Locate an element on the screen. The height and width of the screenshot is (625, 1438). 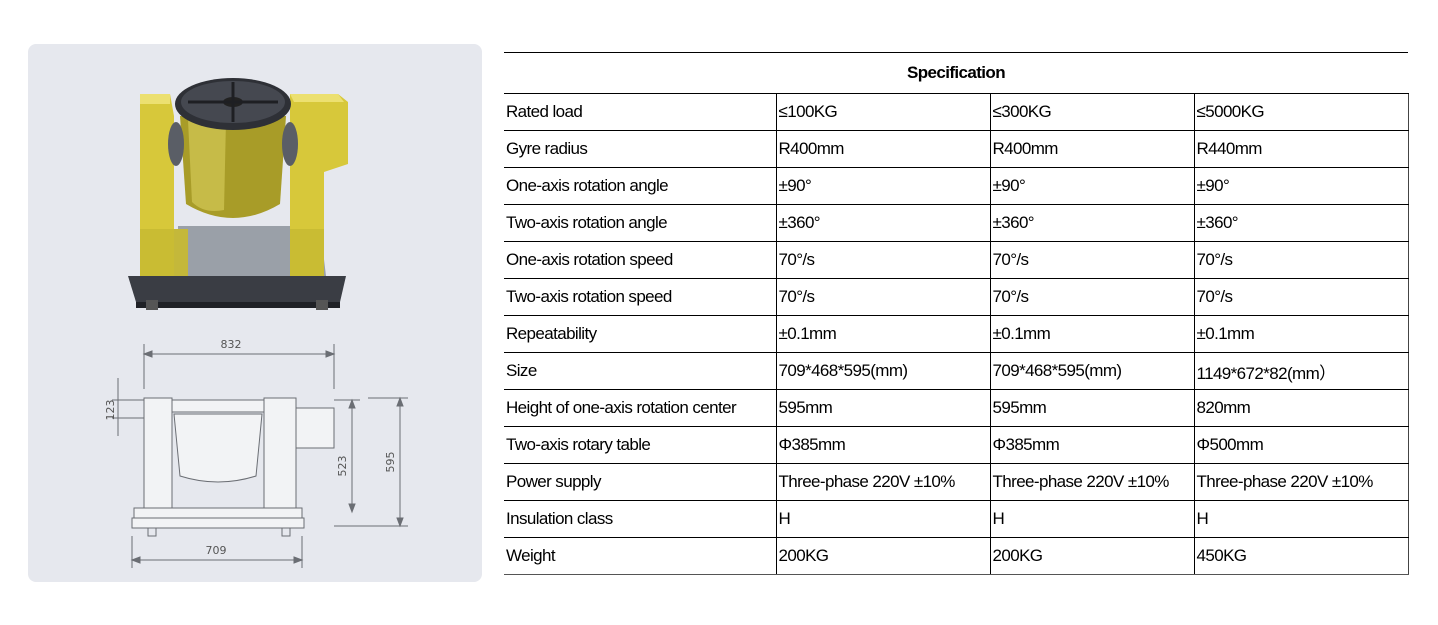
param-cell: Size is located at coordinates (640, 371).